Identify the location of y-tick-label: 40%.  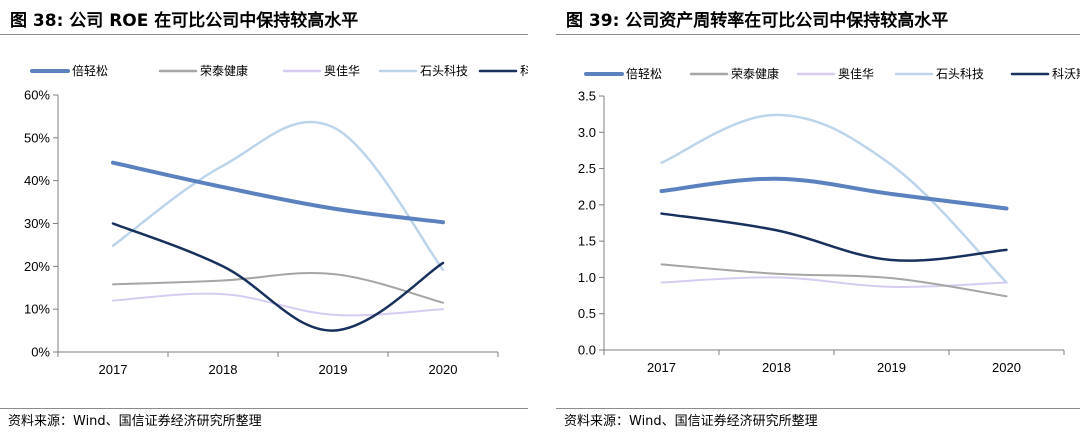
(37, 180).